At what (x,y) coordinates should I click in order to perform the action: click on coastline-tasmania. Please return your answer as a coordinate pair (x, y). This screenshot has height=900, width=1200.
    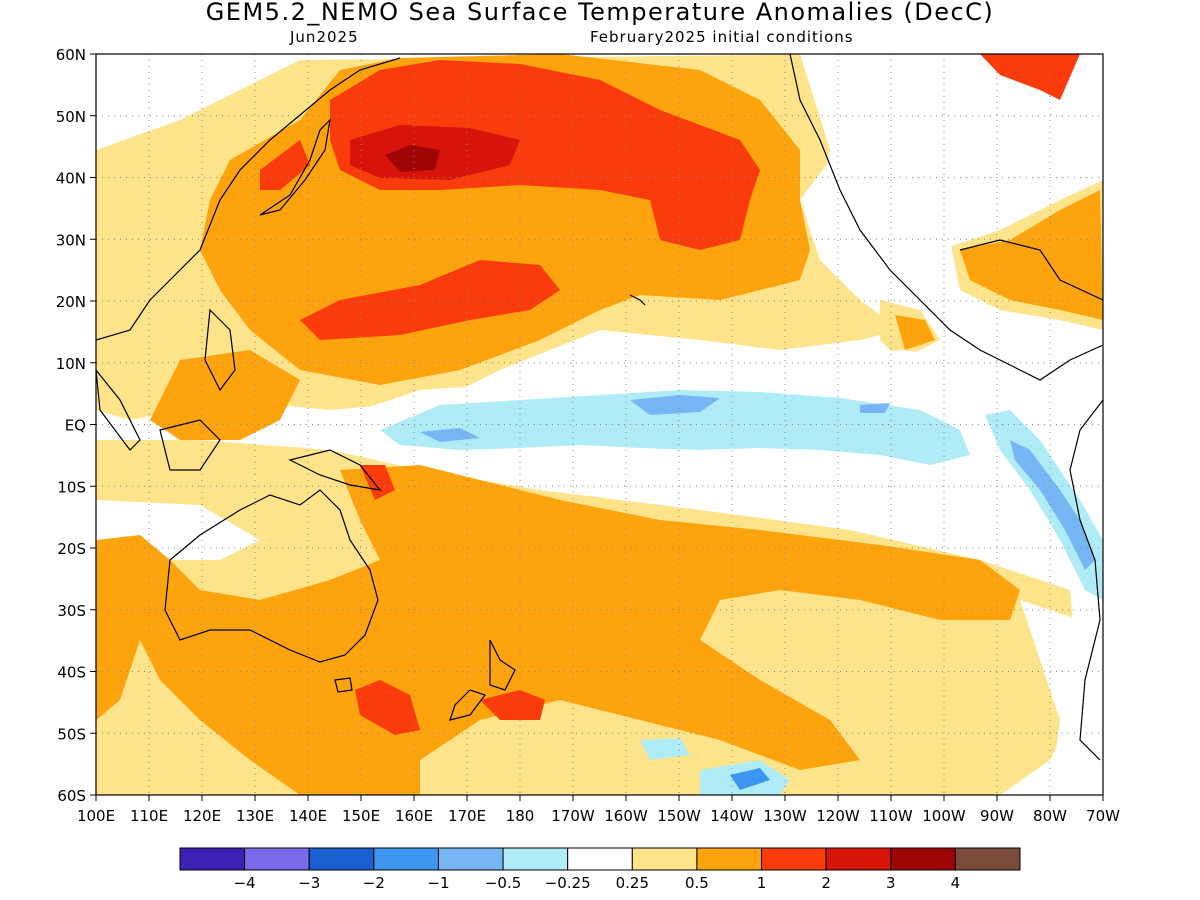
    Looking at the image, I should click on (343, 685).